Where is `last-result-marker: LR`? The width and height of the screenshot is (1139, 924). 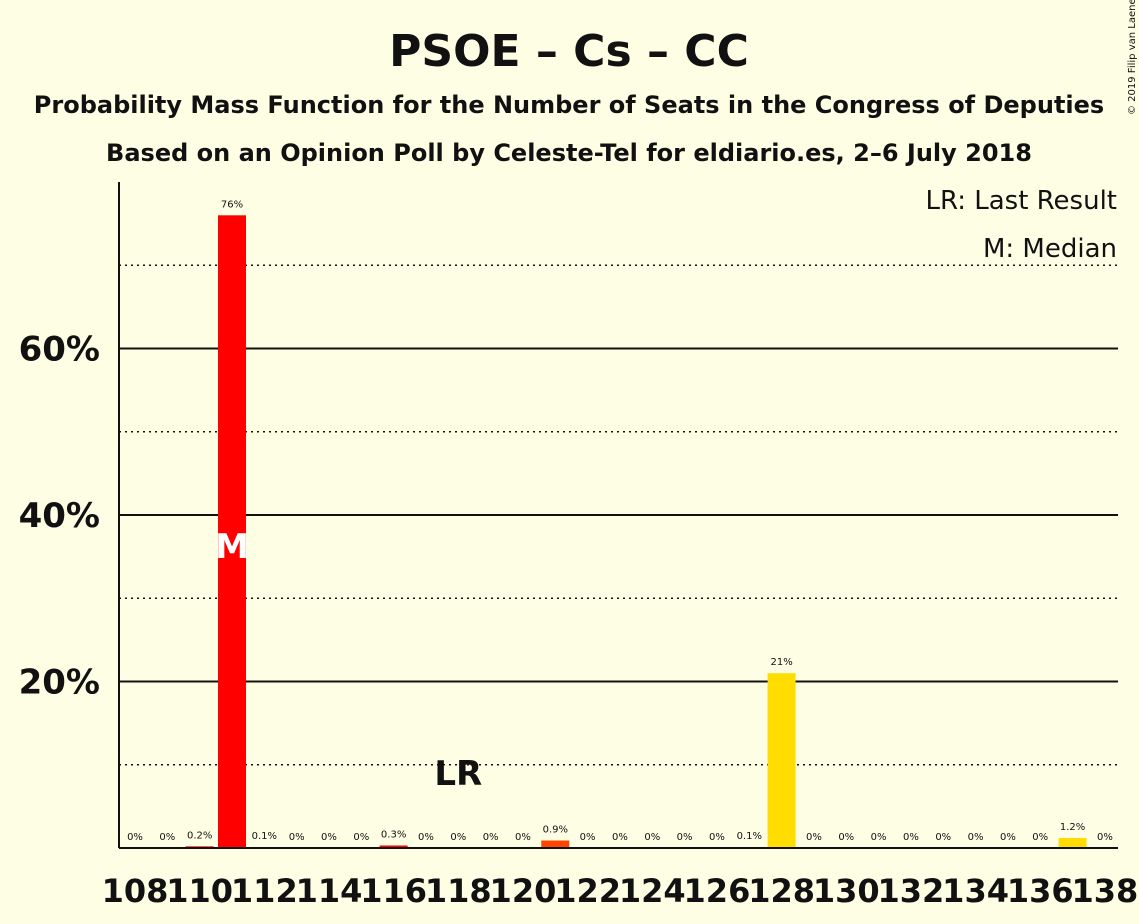
last-result-marker: LR is located at coordinates (458, 774).